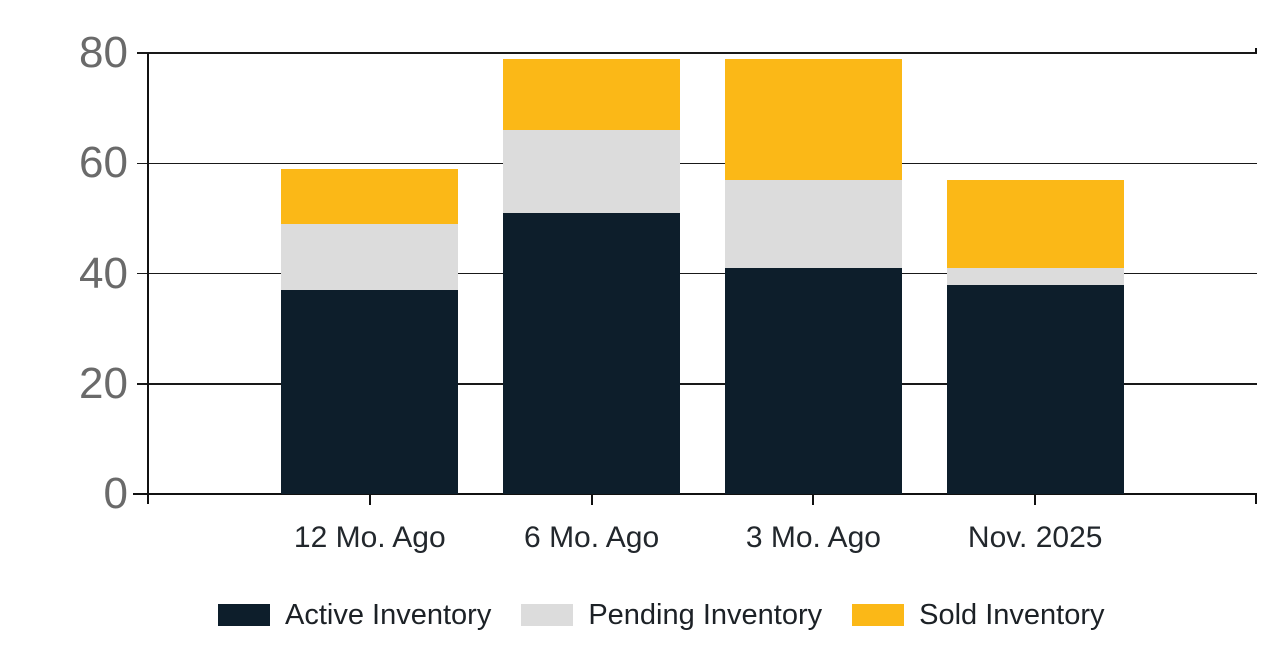  I want to click on y-axis-tick-label-0: 0, so click(115, 493).